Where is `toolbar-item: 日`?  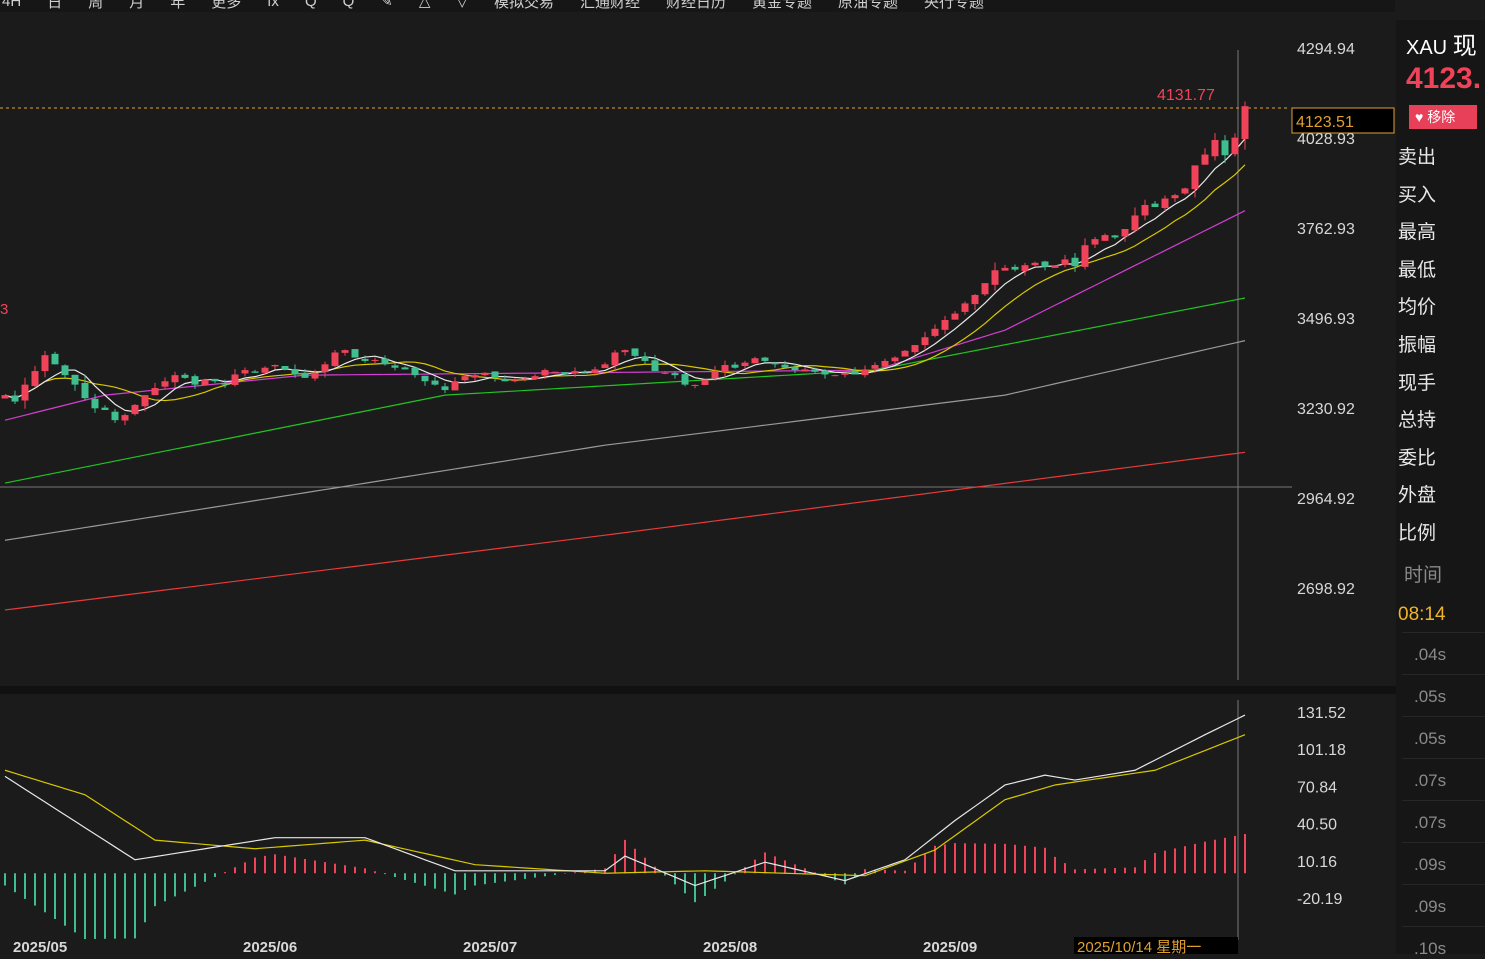
toolbar-item: 日 is located at coordinates (55, 5).